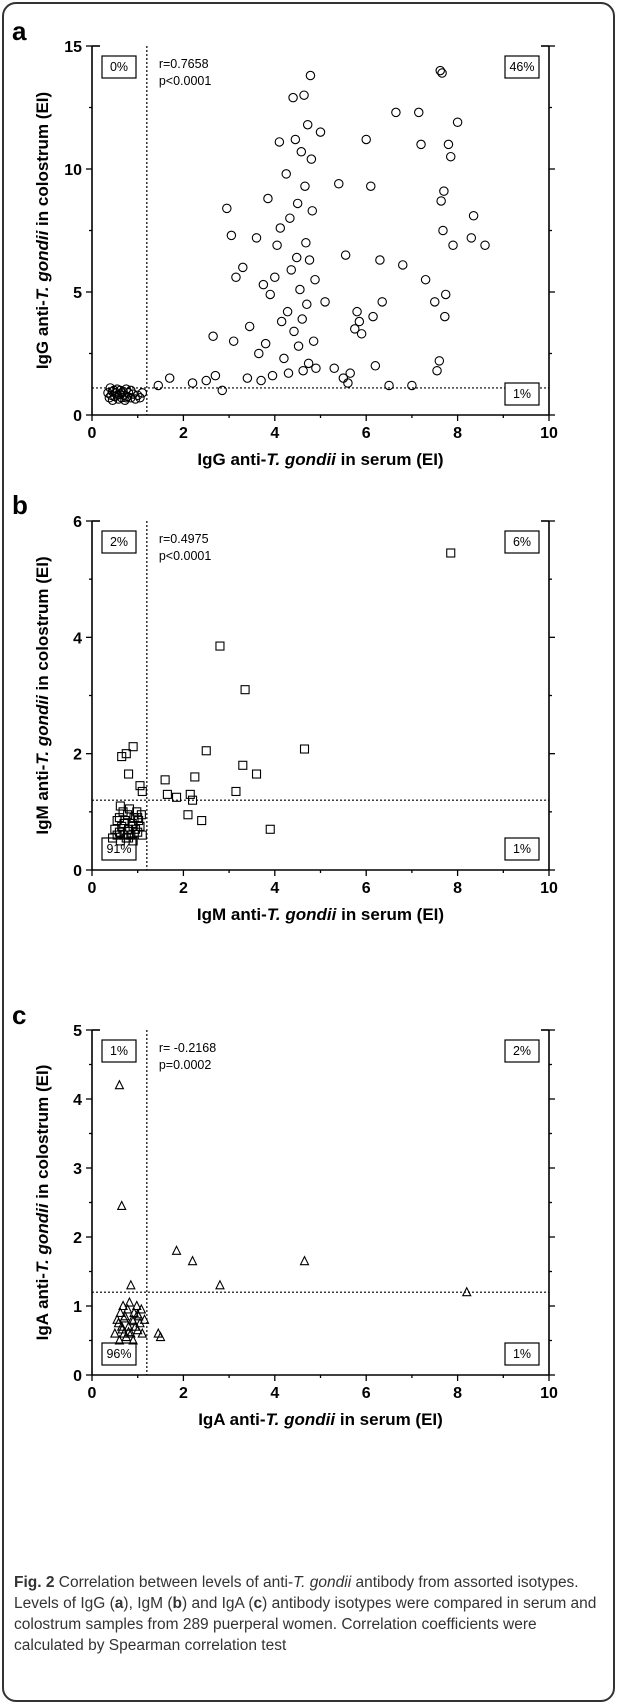  I want to click on caption-part-6: ) and IgA (, so click(217, 1603).